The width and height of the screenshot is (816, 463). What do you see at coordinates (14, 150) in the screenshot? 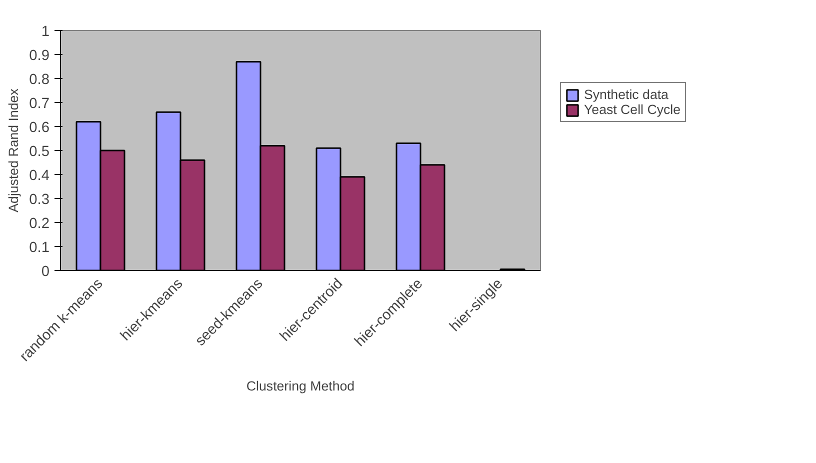
I see `y-axis-title: Adjusted Rand Index` at bounding box center [14, 150].